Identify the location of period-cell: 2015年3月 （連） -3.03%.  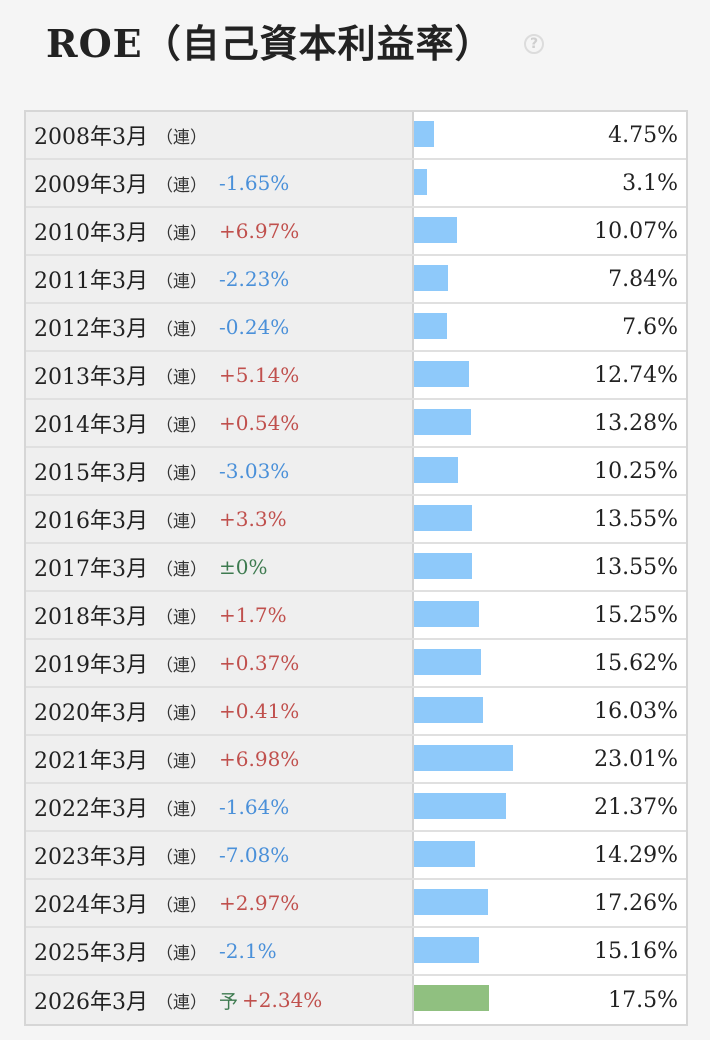
(220, 471).